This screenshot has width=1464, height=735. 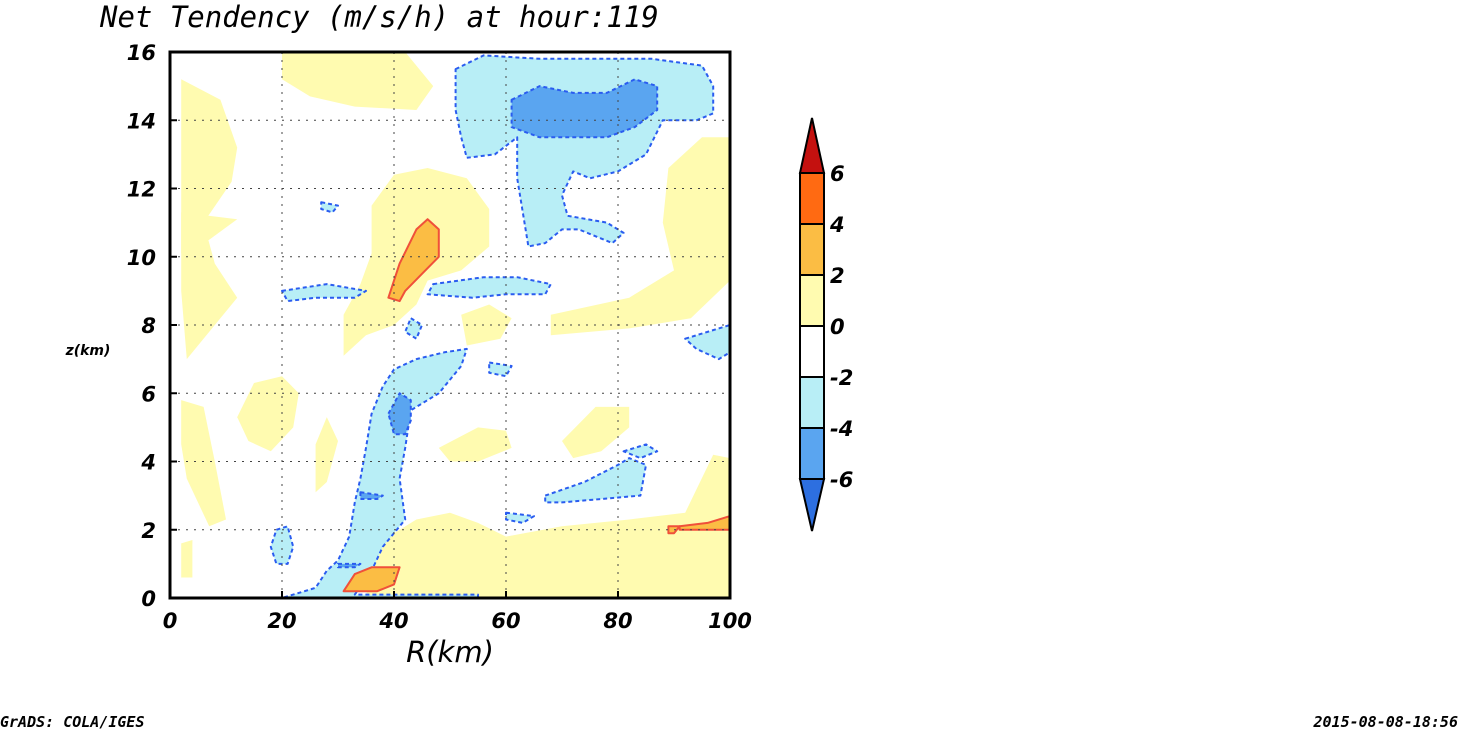 I want to click on colorbar-bottom-arrow, so click(x=812, y=505).